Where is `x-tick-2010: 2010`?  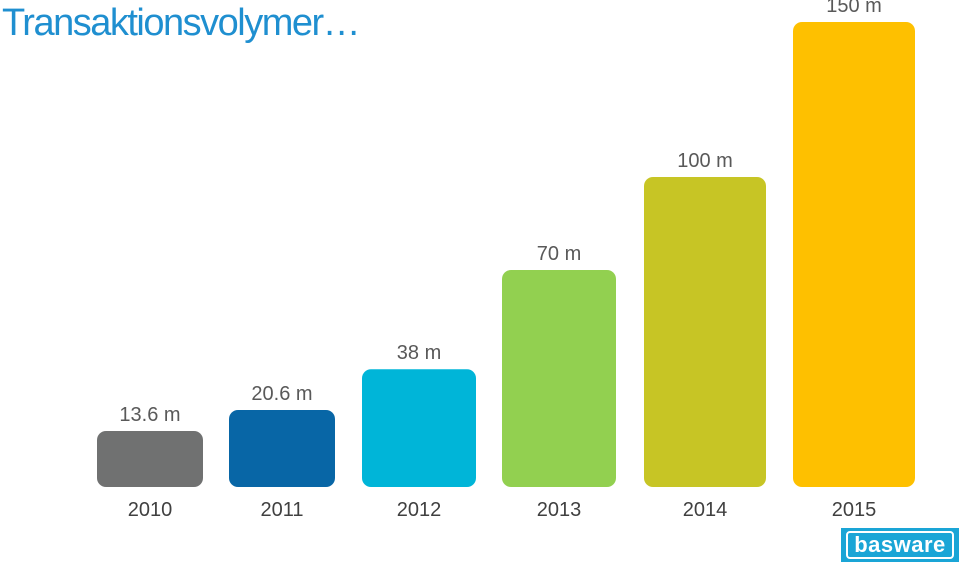 x-tick-2010: 2010 is located at coordinates (150, 510).